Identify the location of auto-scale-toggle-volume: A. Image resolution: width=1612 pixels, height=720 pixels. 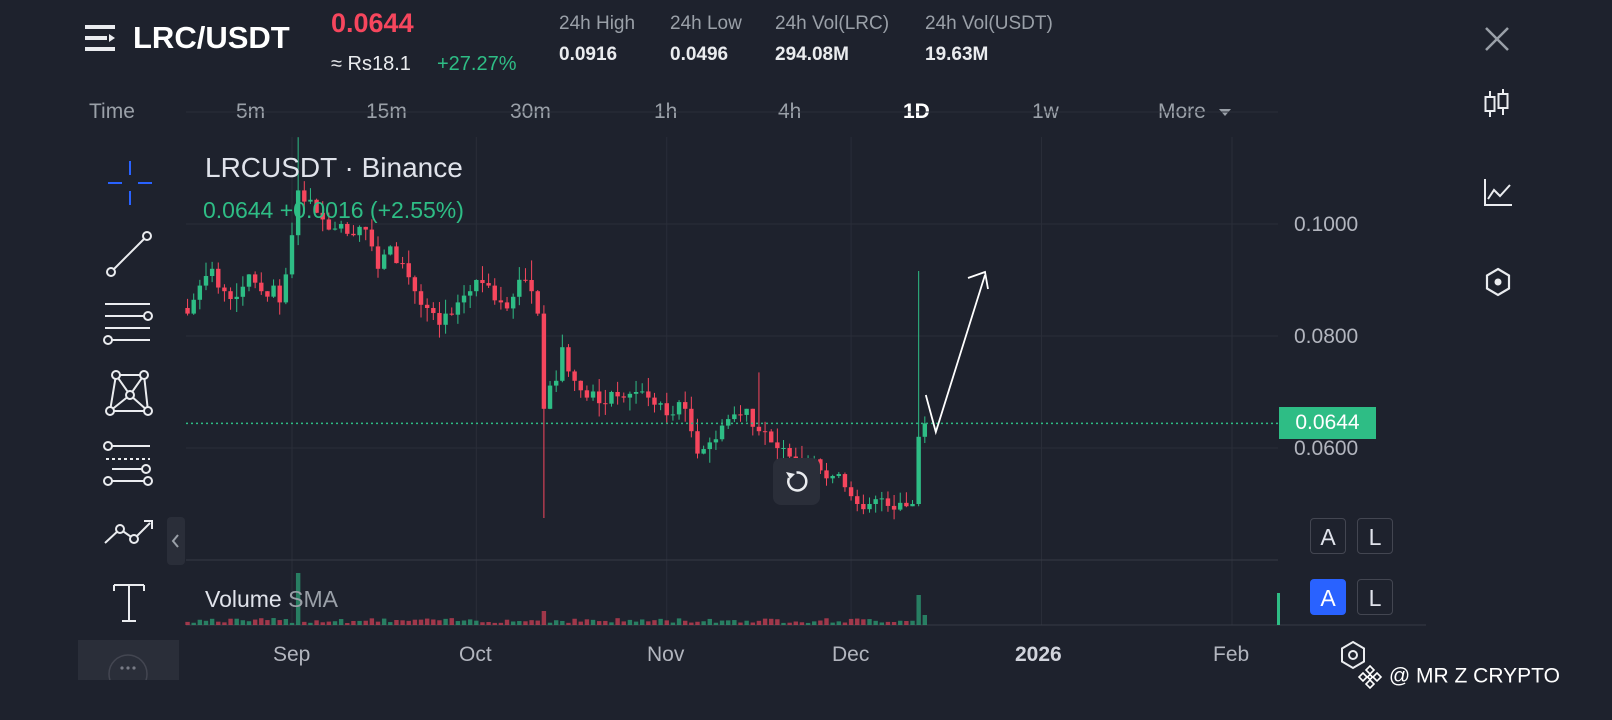
(1328, 597).